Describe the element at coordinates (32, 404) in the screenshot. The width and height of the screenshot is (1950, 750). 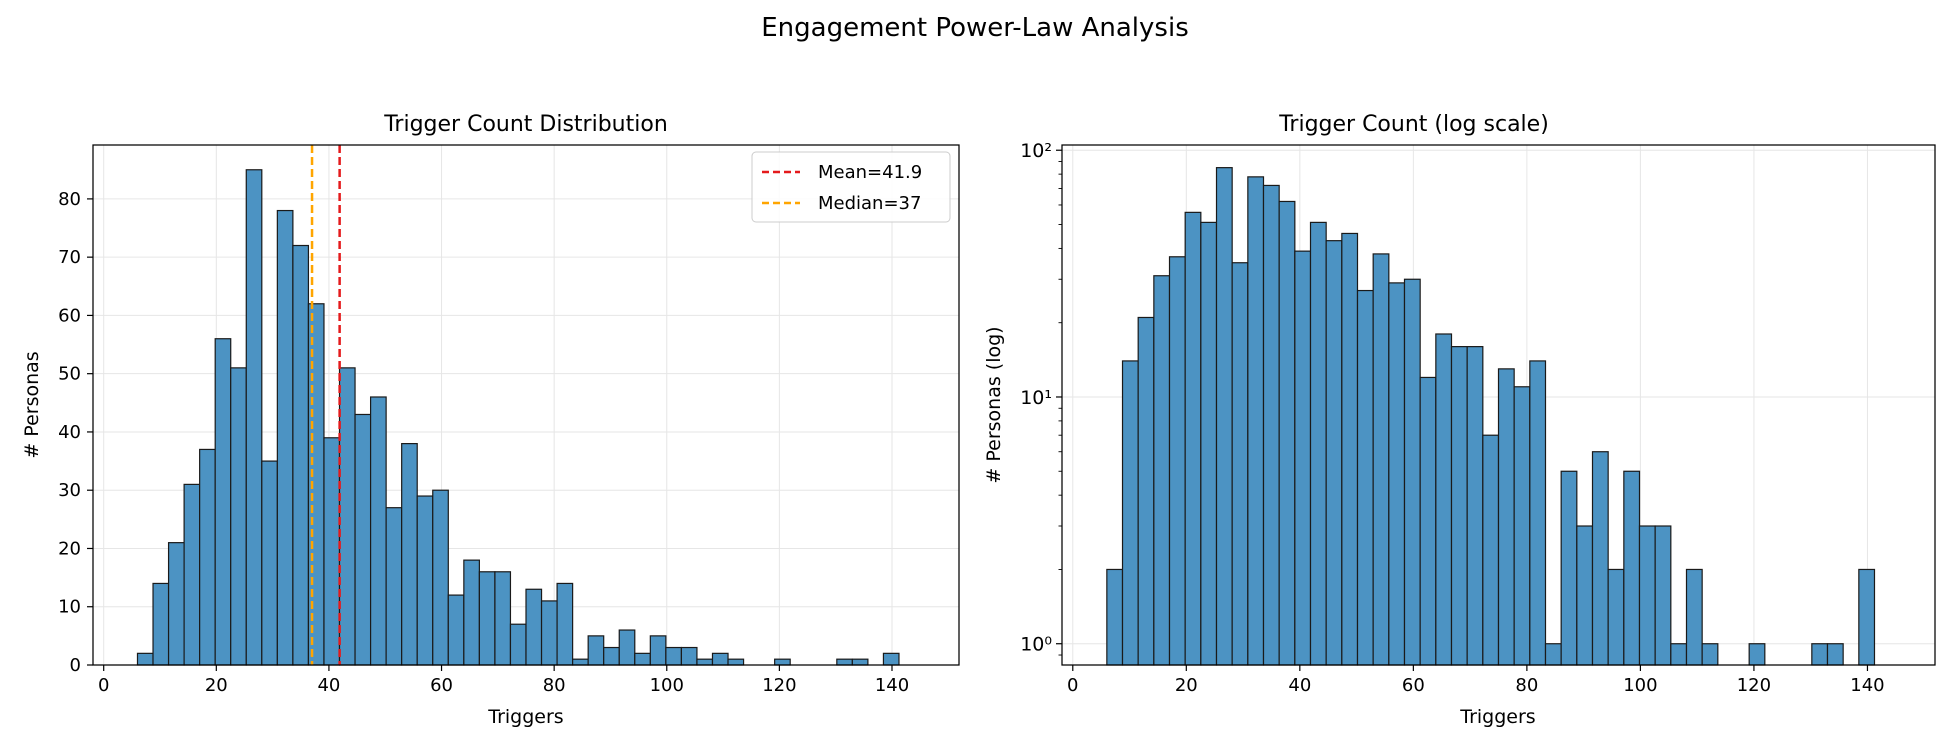
I see `histogram-linear-ylabel: # Personas` at that location.